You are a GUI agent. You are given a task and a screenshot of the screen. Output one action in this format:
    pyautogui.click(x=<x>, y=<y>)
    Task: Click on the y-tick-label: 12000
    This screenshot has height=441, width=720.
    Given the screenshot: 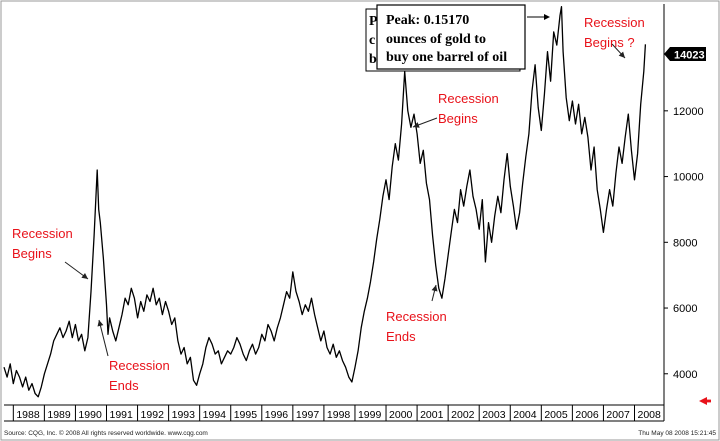 What is the action you would take?
    pyautogui.click(x=688, y=112)
    